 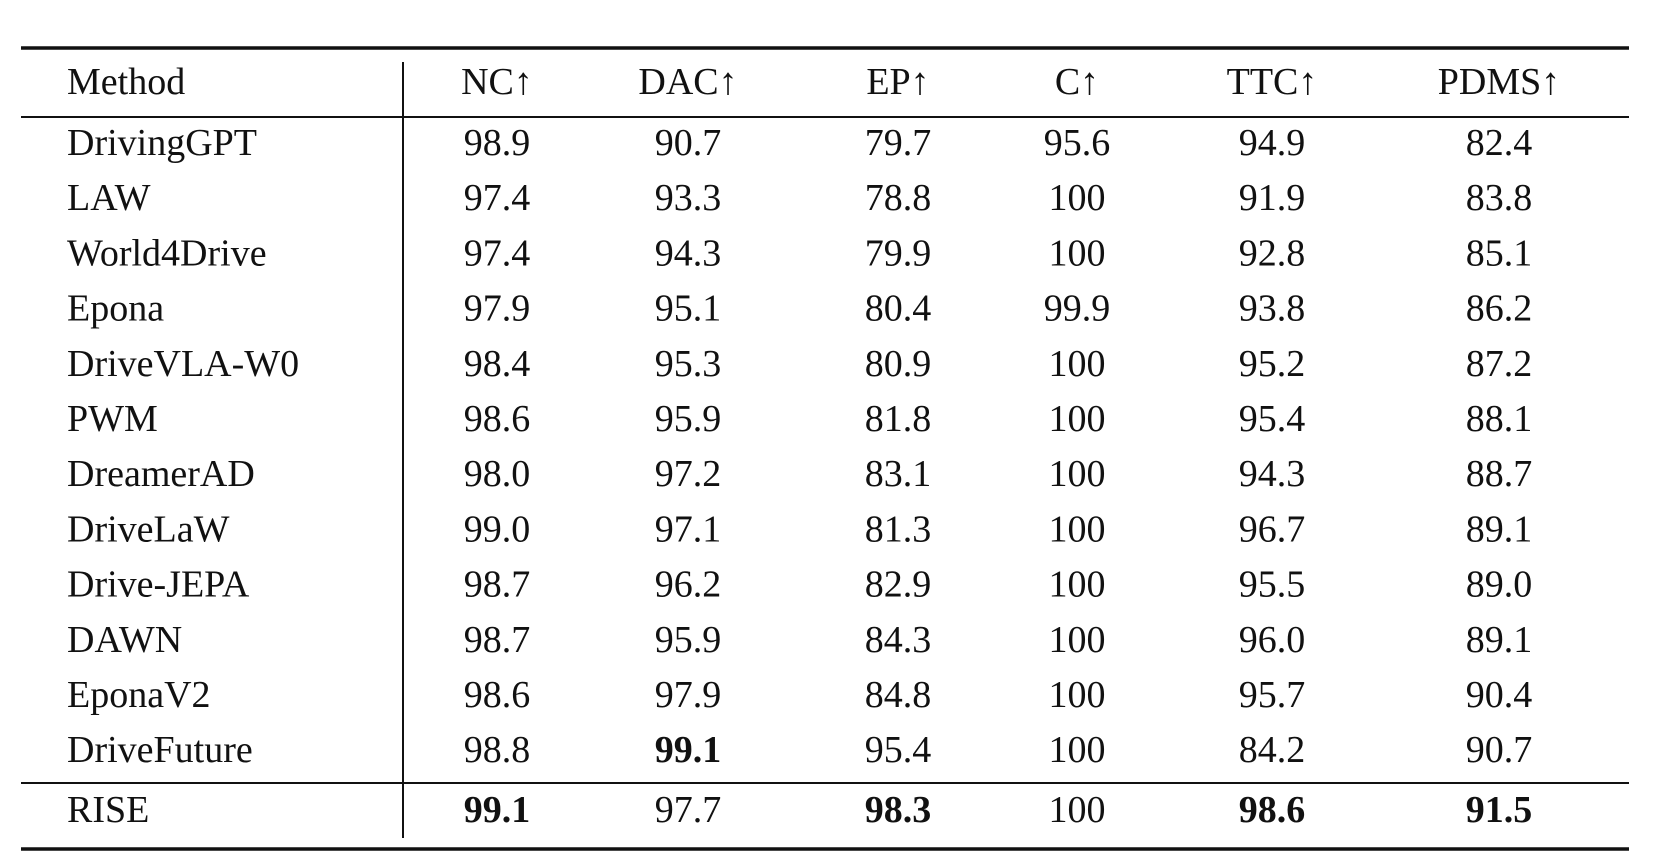 What do you see at coordinates (1272, 529) in the screenshot?
I see `value-cell: 96.7` at bounding box center [1272, 529].